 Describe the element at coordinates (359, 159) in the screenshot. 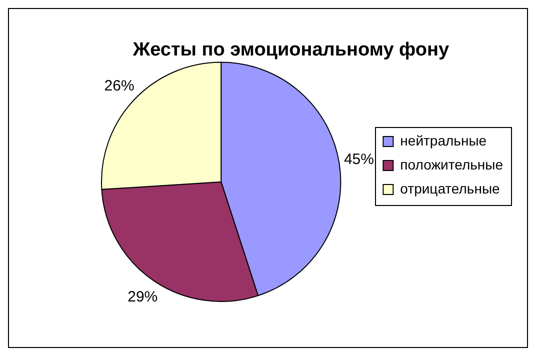

I see `data-label: 45%` at that location.